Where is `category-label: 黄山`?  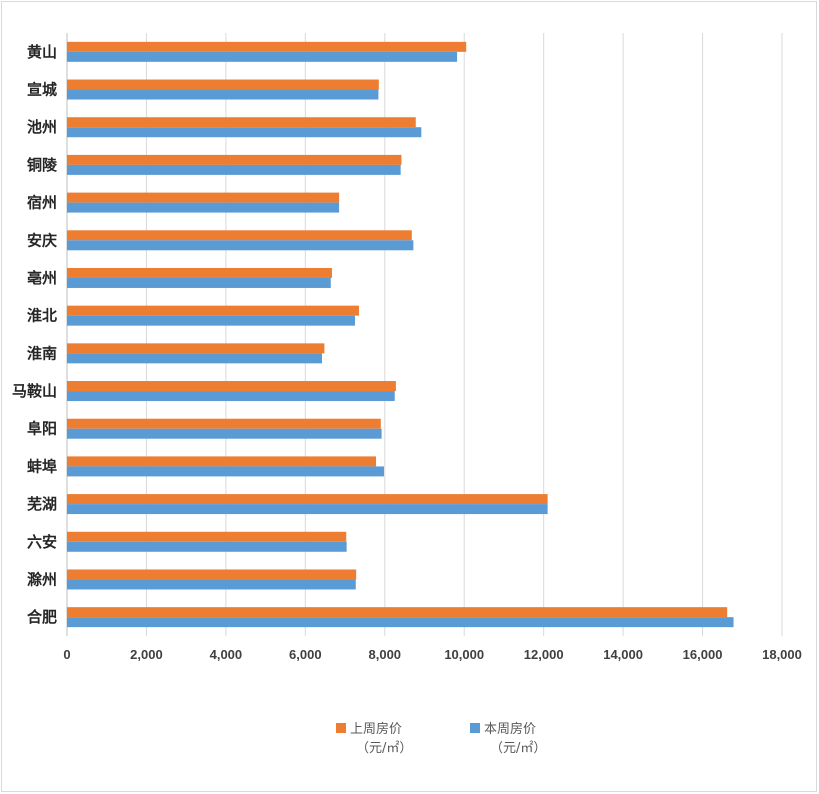 category-label: 黄山 is located at coordinates (42, 52).